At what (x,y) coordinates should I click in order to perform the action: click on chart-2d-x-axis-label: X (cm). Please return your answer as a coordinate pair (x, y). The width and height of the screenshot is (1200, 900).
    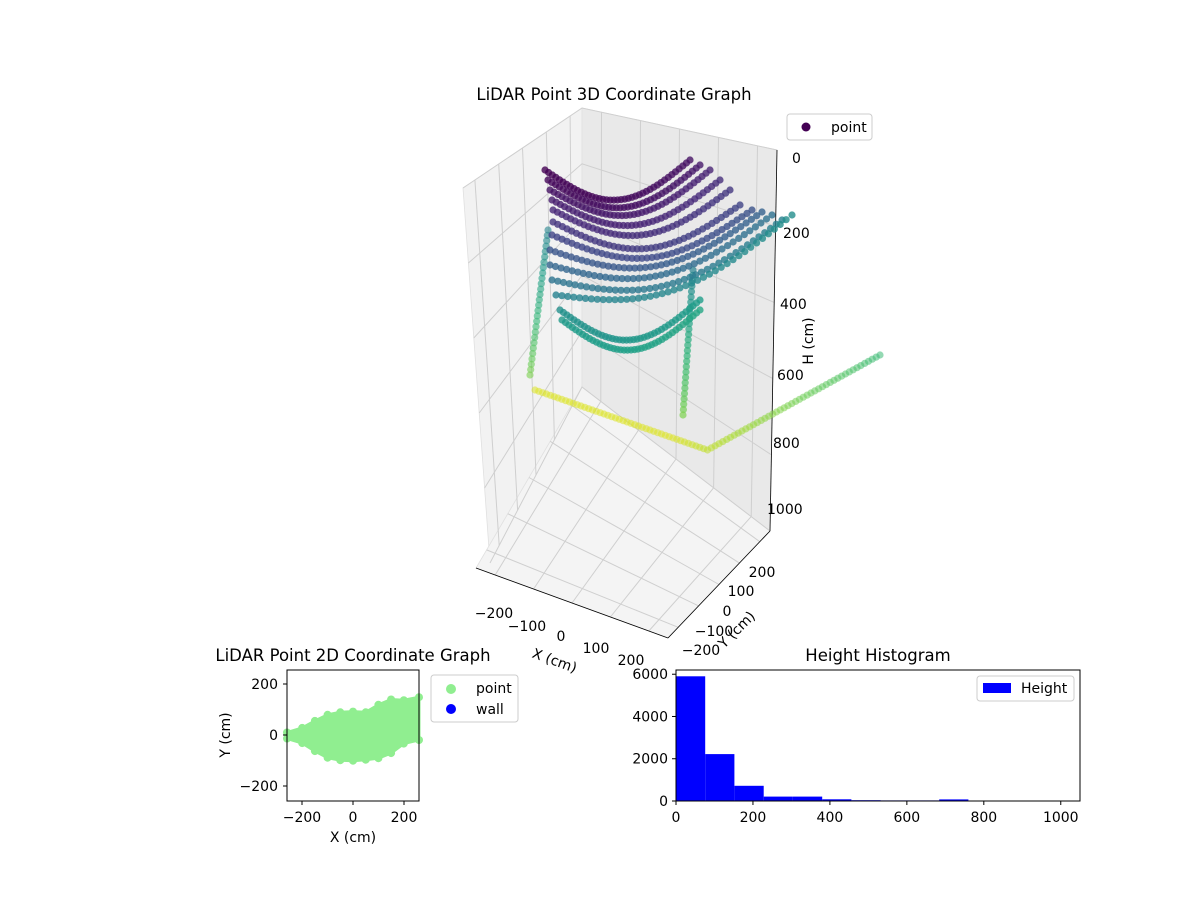
    Looking at the image, I should click on (353, 838).